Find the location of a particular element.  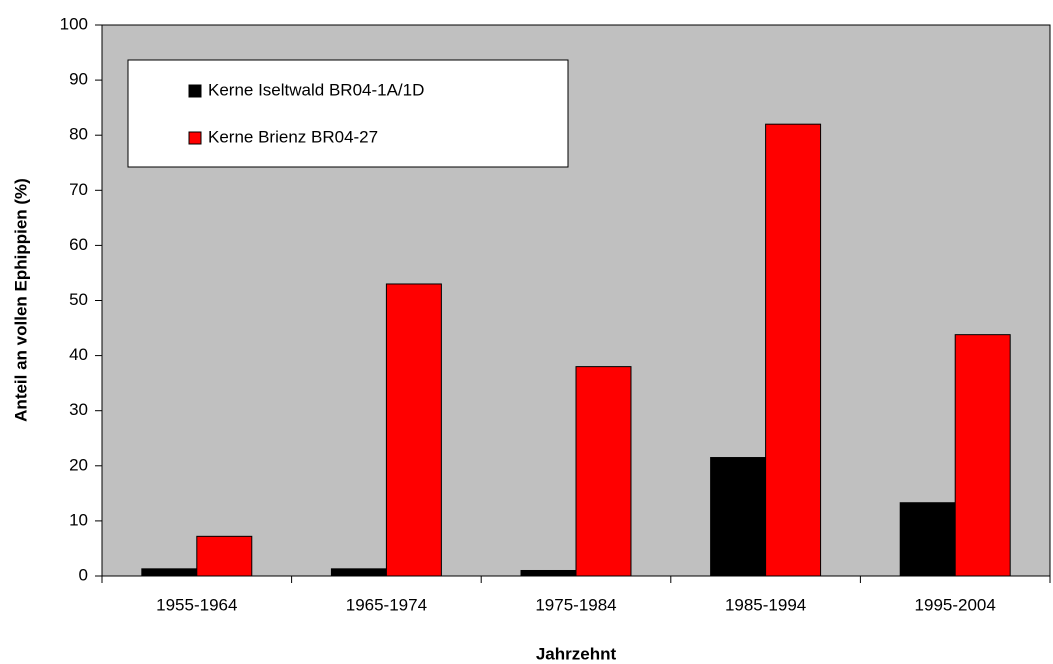

y-tick-label: 70 is located at coordinates (78, 189).